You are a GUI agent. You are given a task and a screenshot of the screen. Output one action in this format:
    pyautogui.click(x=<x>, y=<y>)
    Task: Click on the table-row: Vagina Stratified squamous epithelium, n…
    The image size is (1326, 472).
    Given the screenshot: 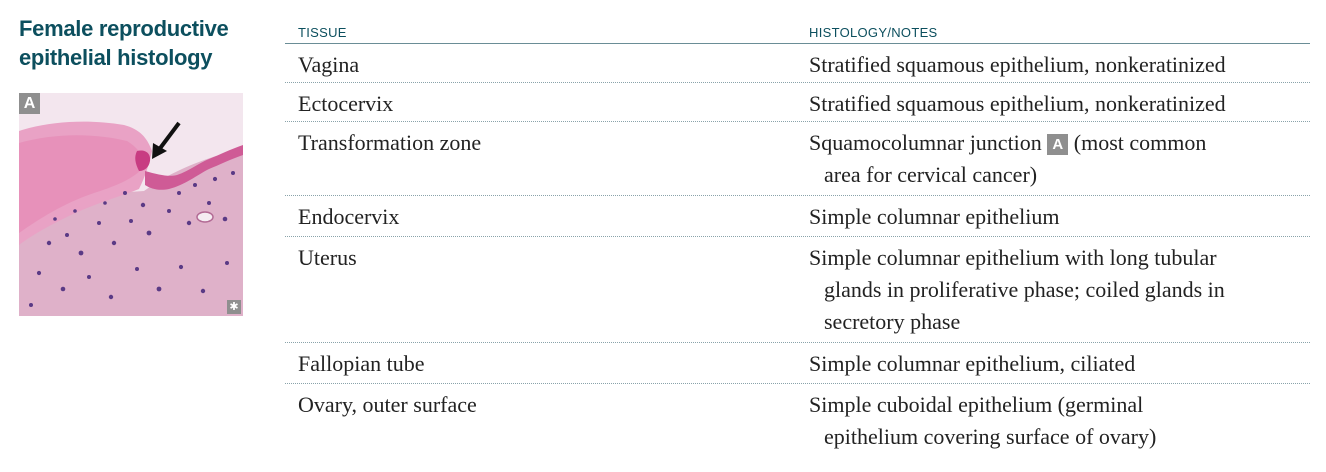 What is the action you would take?
    pyautogui.click(x=797, y=63)
    